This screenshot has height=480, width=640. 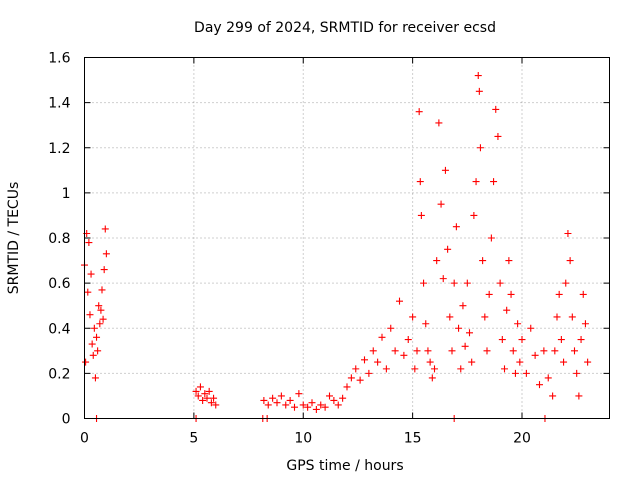 What do you see at coordinates (59, 59) in the screenshot?
I see `y-tick-label: 1.6` at bounding box center [59, 59].